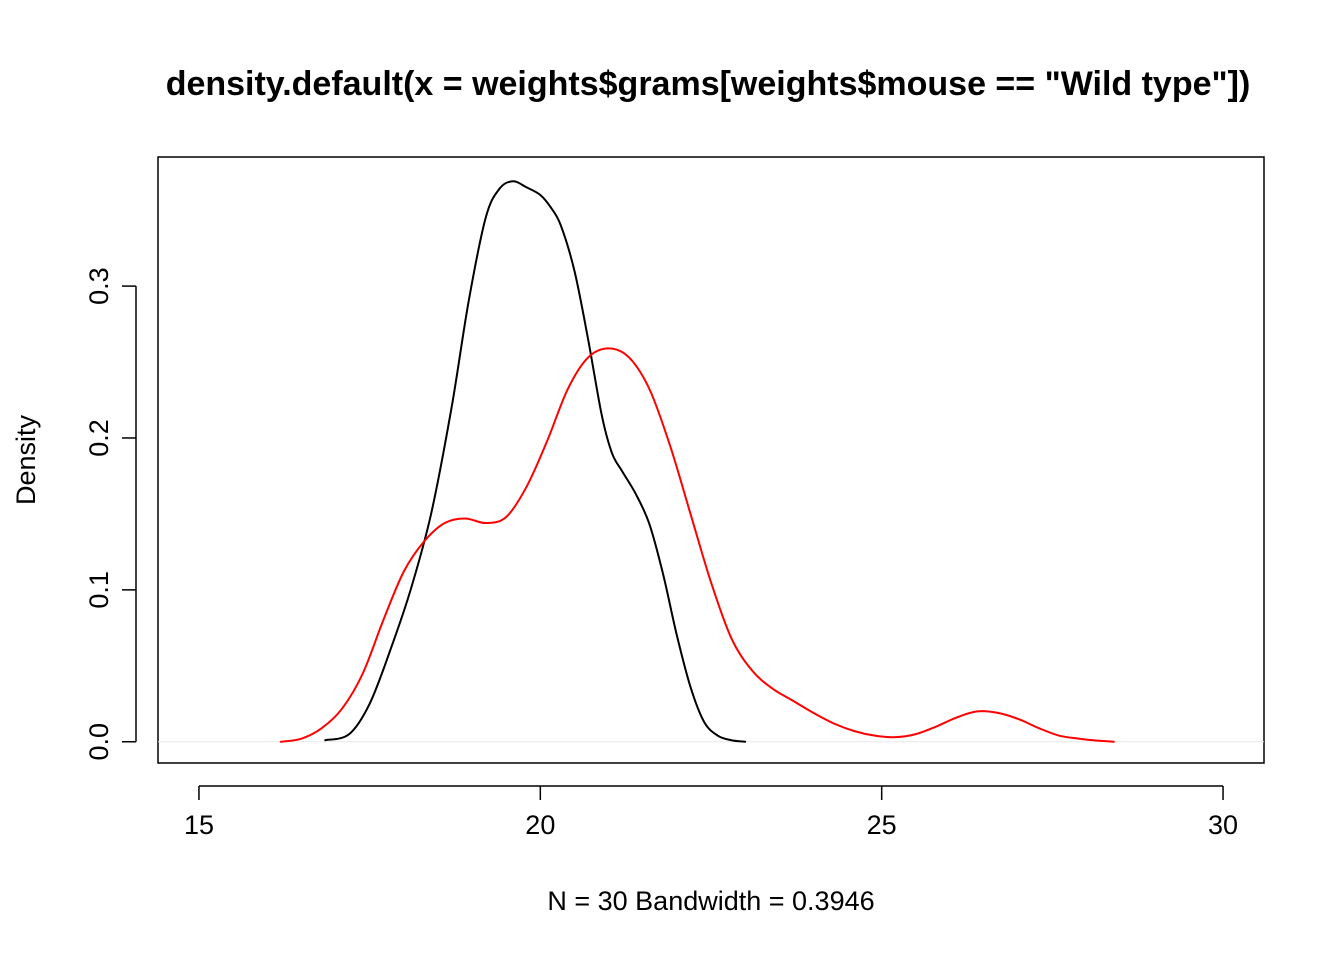 This screenshot has width=1344, height=960. Describe the element at coordinates (99, 438) in the screenshot. I see `y-tick-label: 0.2` at that location.